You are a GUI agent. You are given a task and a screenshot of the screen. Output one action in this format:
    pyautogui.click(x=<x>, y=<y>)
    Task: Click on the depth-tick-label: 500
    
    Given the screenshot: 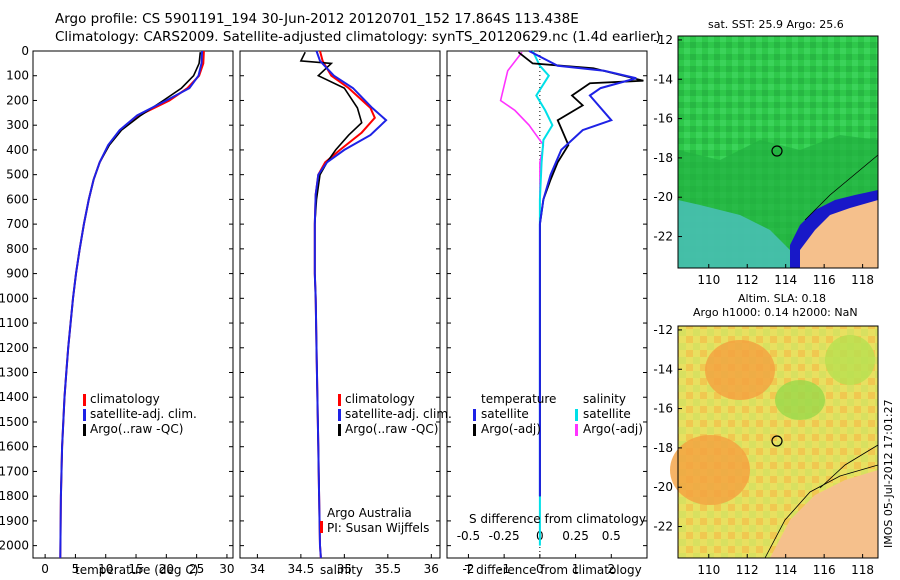 What is the action you would take?
    pyautogui.click(x=17, y=175)
    